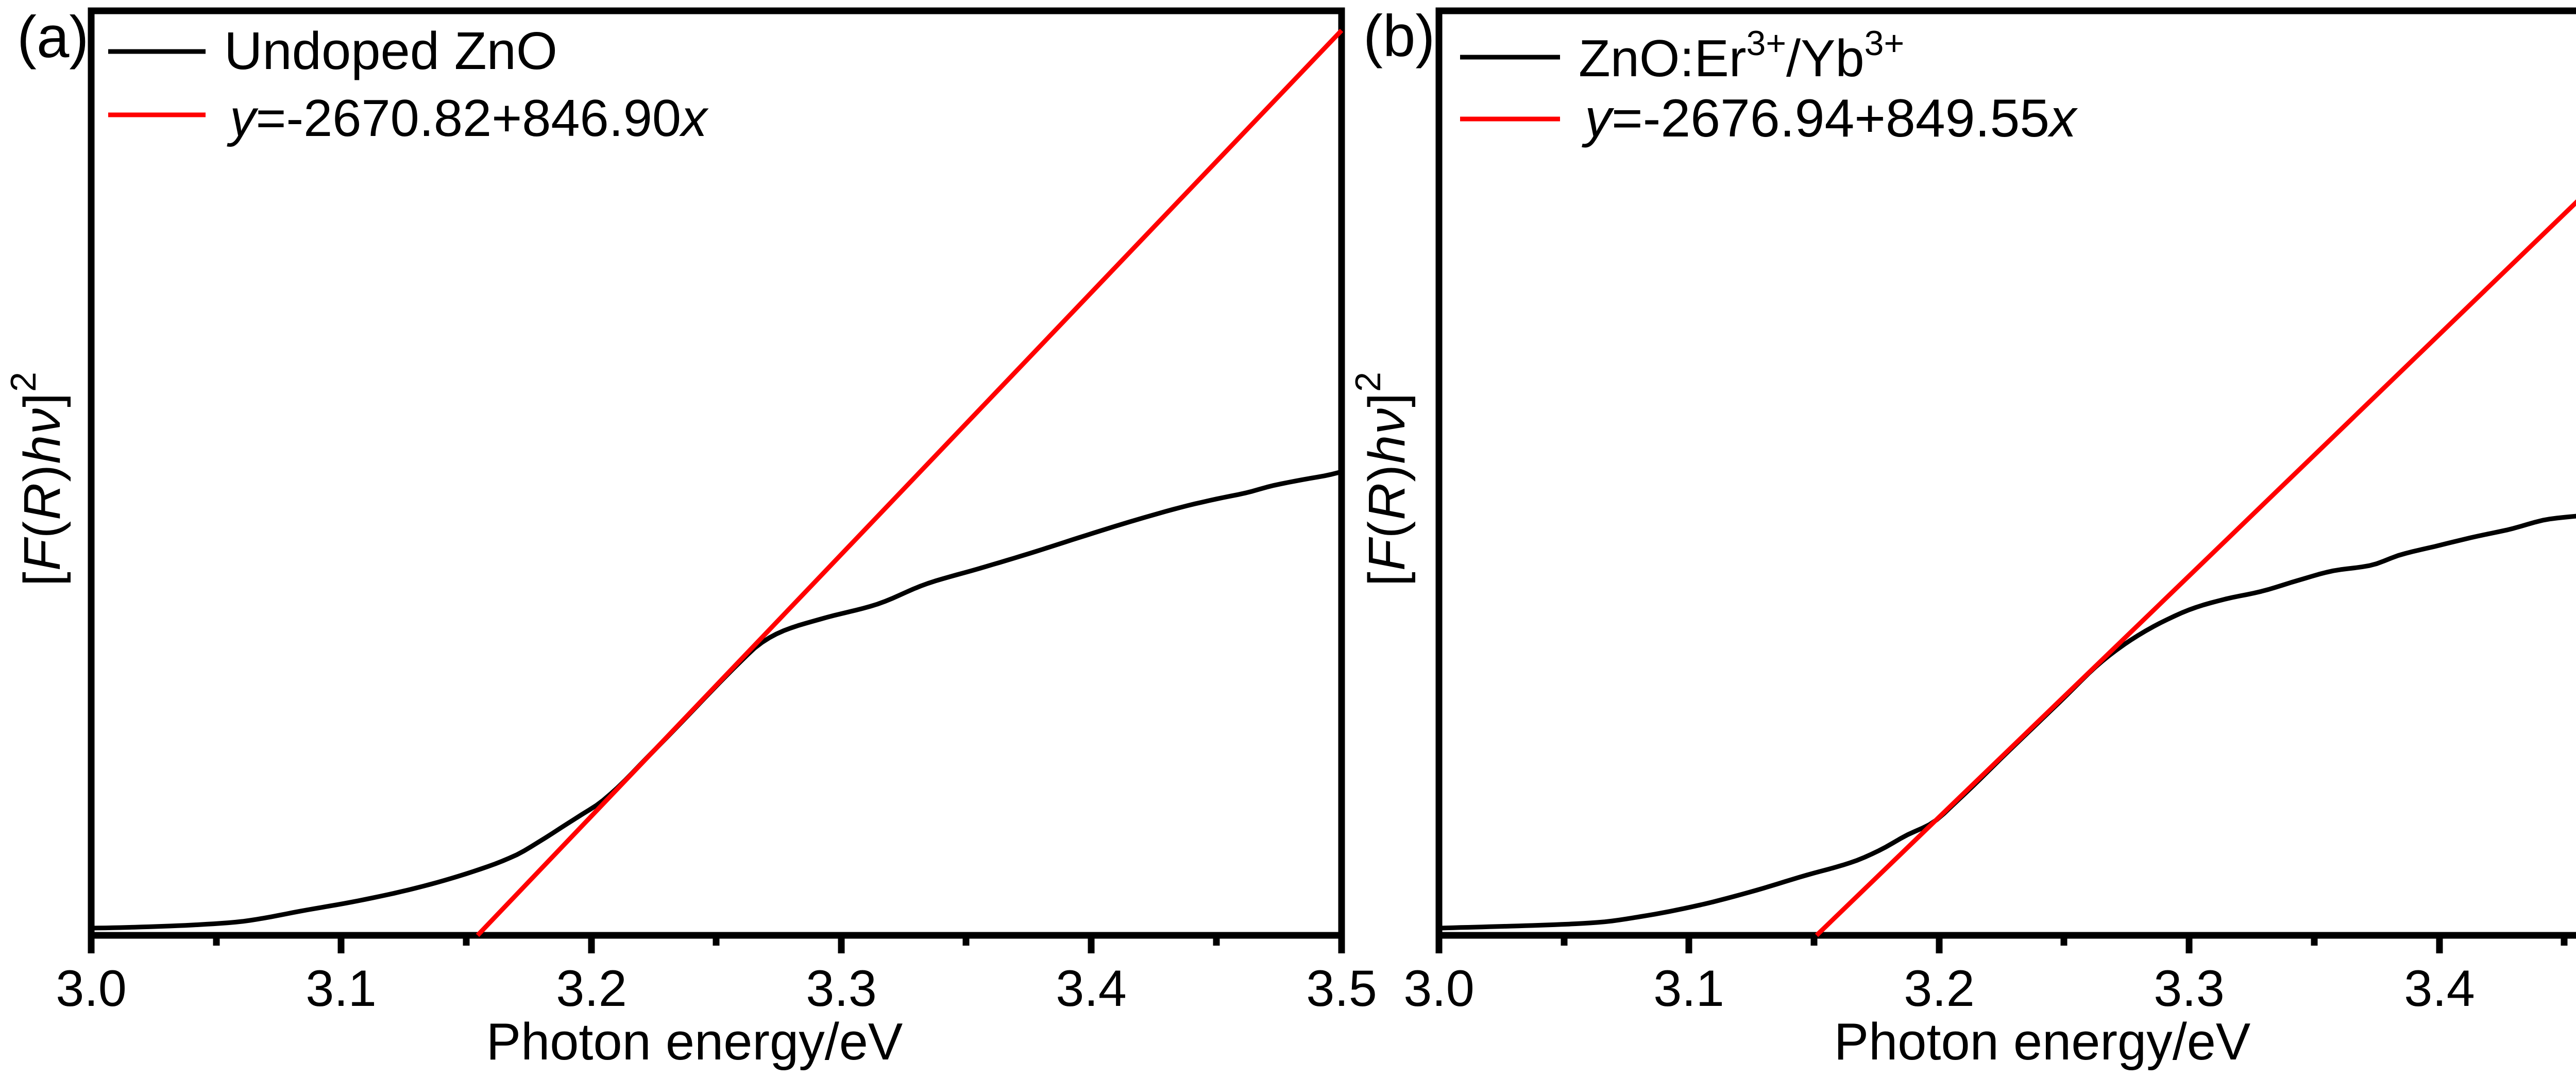 The height and width of the screenshot is (1078, 2576). I want to click on svg-text: y=-2676.94+849.55x, so click(1830, 118).